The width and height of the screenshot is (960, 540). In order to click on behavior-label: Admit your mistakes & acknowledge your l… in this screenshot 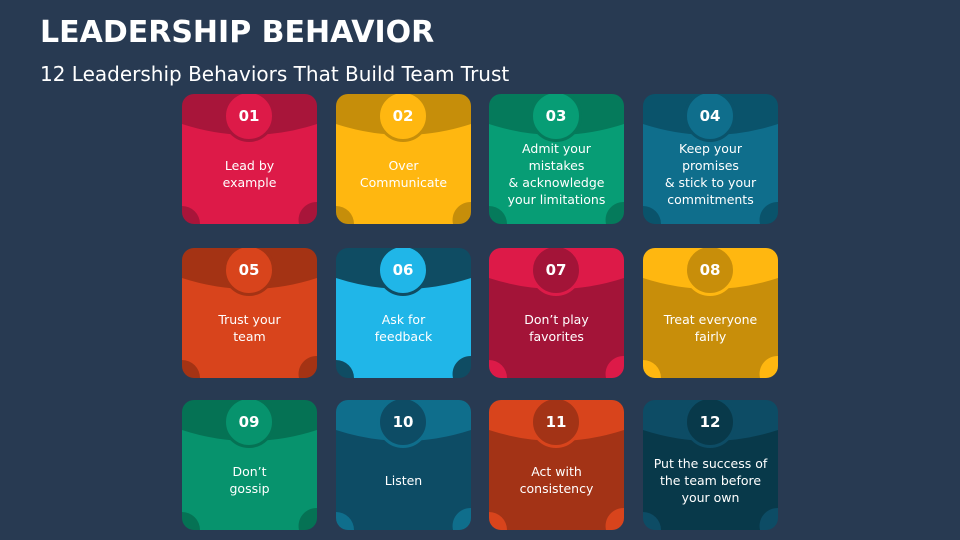, I will do `click(556, 174)`.